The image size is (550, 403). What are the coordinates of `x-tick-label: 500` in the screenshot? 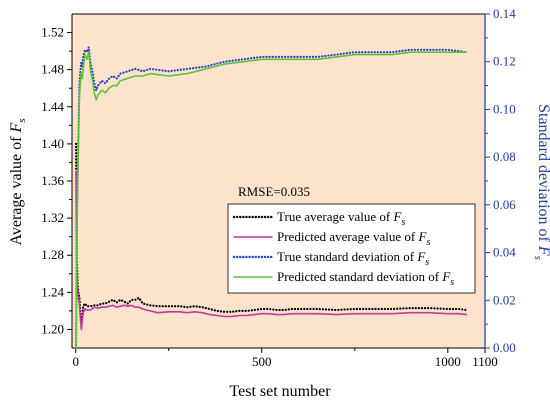 It's located at (262, 361).